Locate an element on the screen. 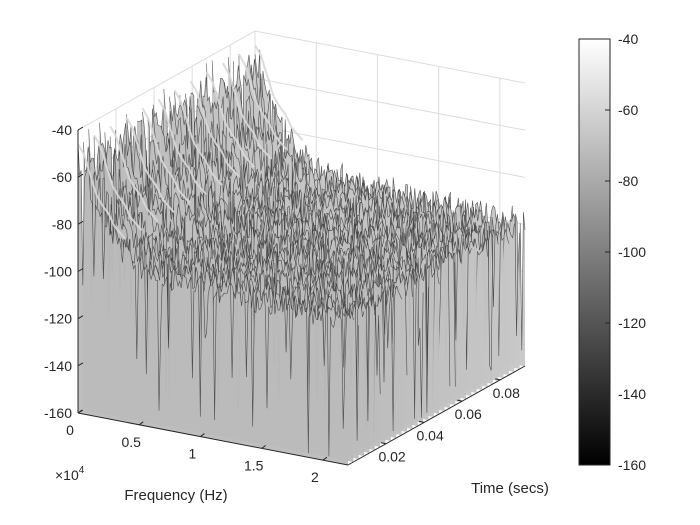  x-multiplier-exponent: 4 is located at coordinates (82, 470).